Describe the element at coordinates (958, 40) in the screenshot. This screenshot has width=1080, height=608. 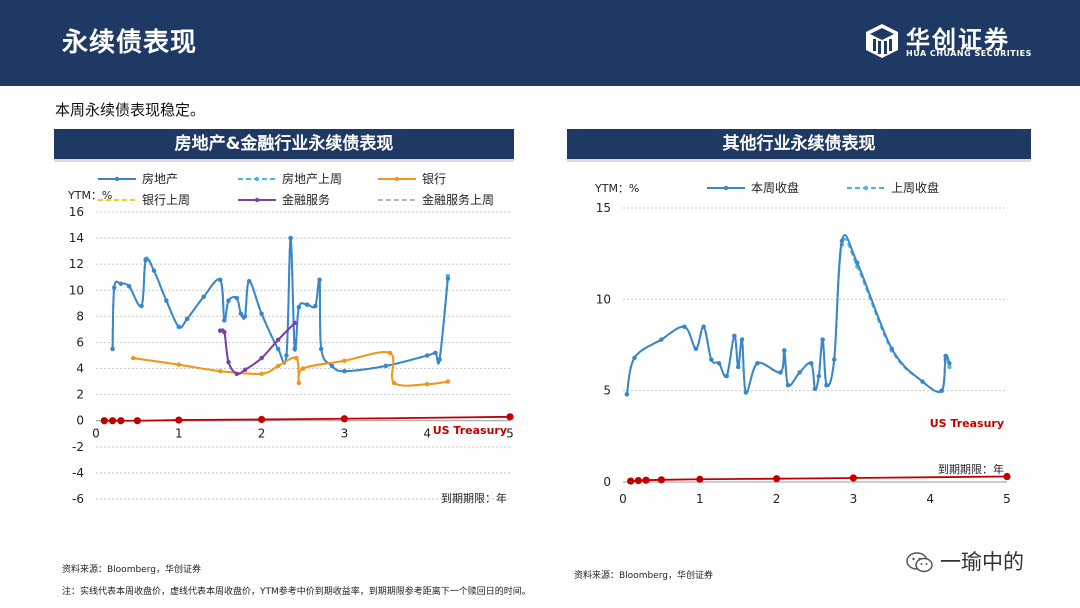
I see `logo-chinese-text: 华创证券` at that location.